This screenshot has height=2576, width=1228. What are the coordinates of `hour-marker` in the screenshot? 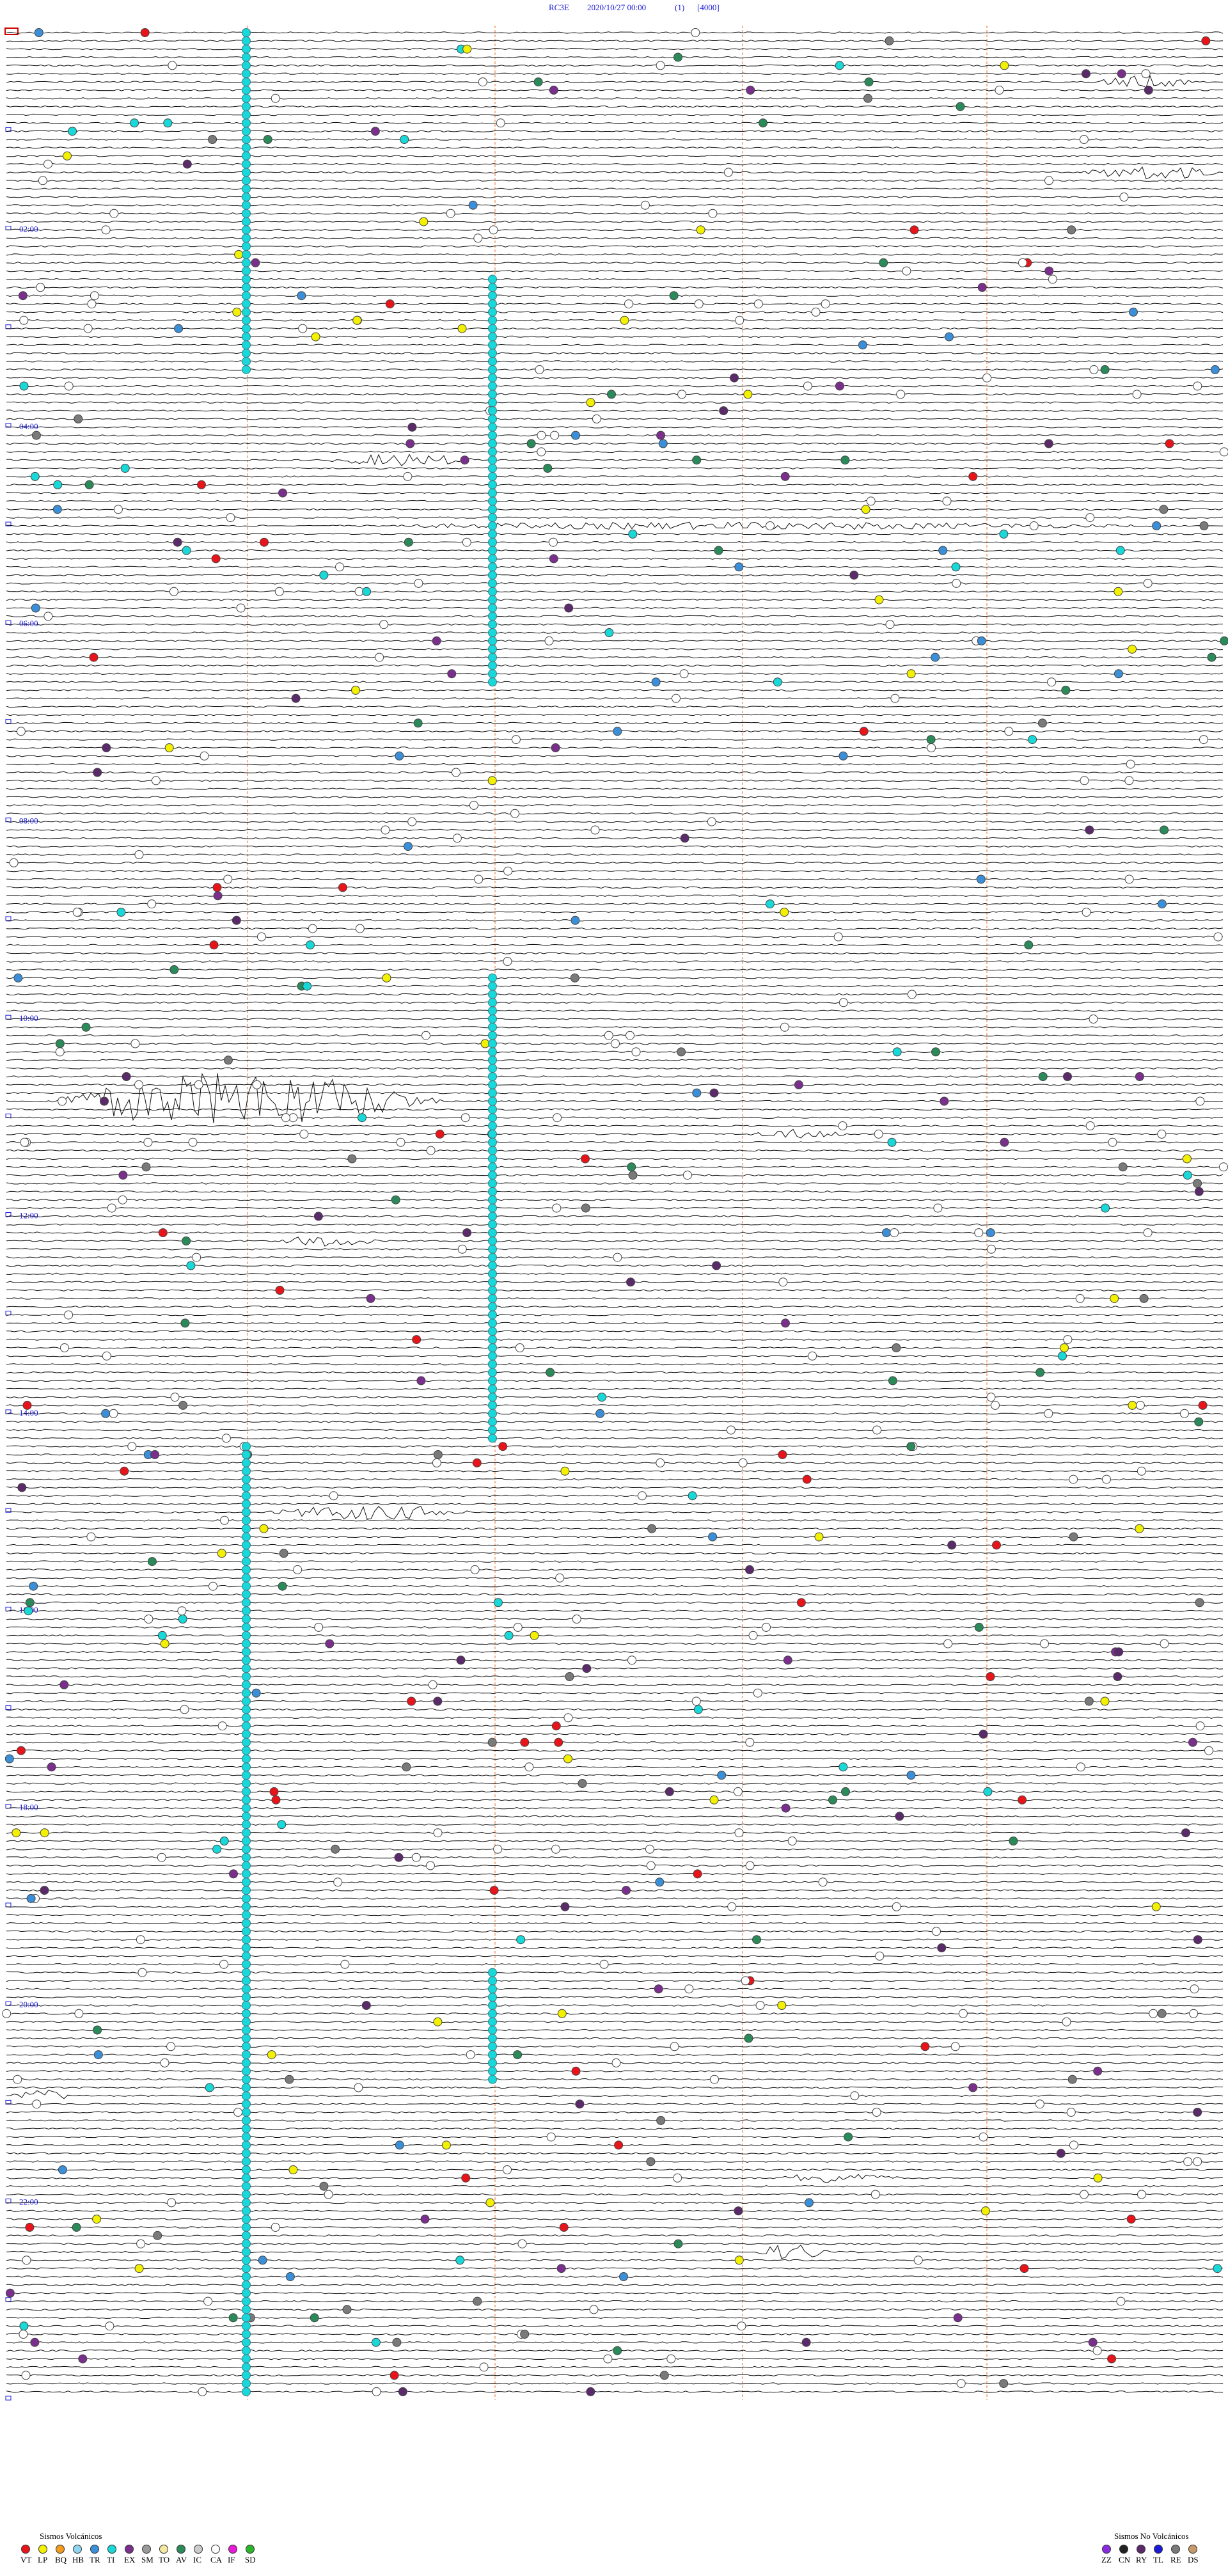 It's located at (8, 2102).